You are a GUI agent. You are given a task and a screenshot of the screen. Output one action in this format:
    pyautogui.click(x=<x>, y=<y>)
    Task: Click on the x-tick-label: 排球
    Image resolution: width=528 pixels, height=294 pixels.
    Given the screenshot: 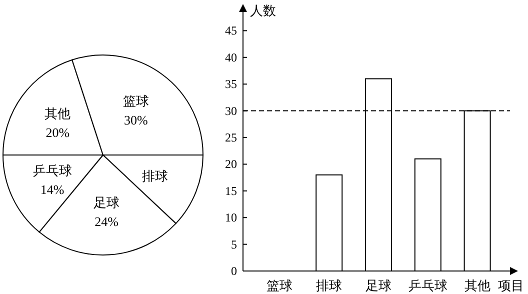 What is the action you would take?
    pyautogui.click(x=329, y=285)
    